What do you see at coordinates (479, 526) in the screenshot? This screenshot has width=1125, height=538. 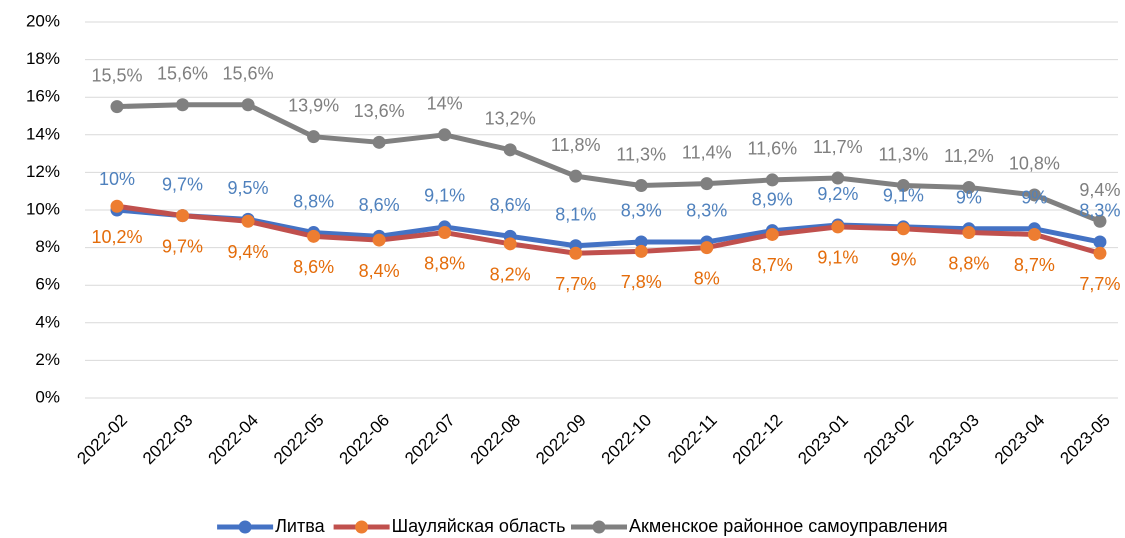 I see `legend-label: Шауляйская область` at bounding box center [479, 526].